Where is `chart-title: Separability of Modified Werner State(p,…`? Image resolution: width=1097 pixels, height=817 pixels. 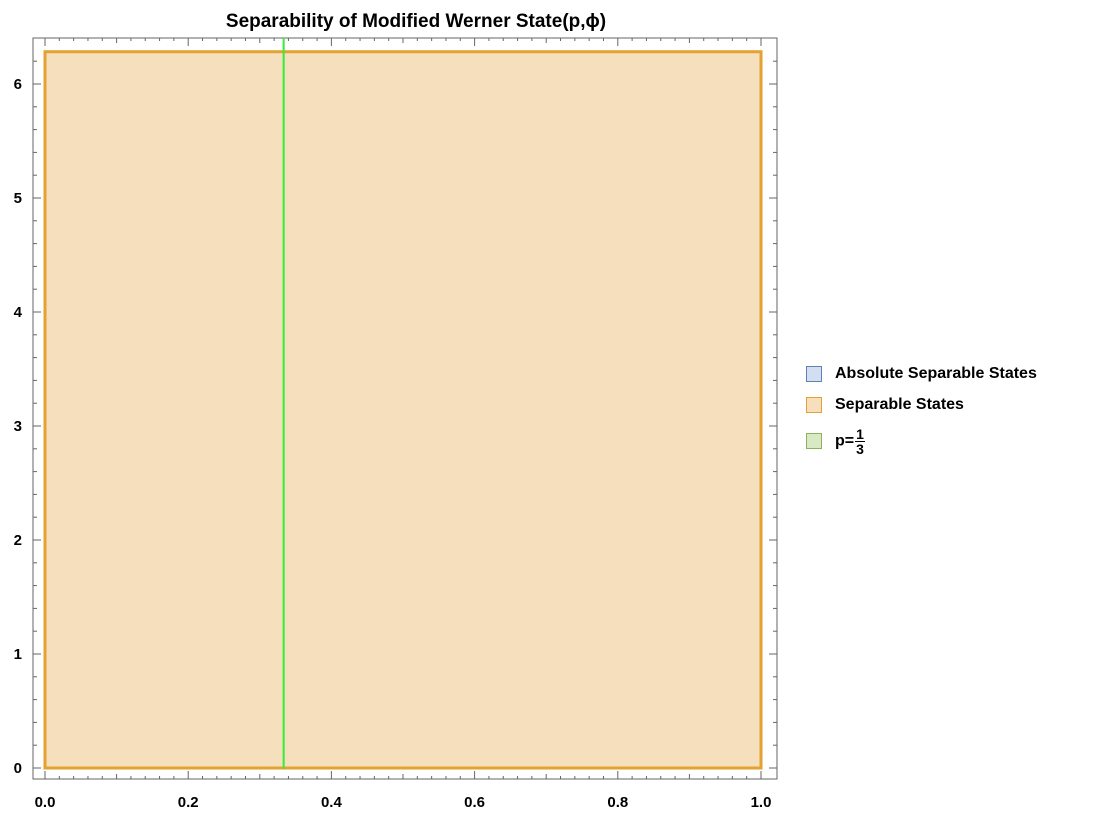 chart-title: Separability of Modified Werner State(p,… is located at coordinates (416, 21).